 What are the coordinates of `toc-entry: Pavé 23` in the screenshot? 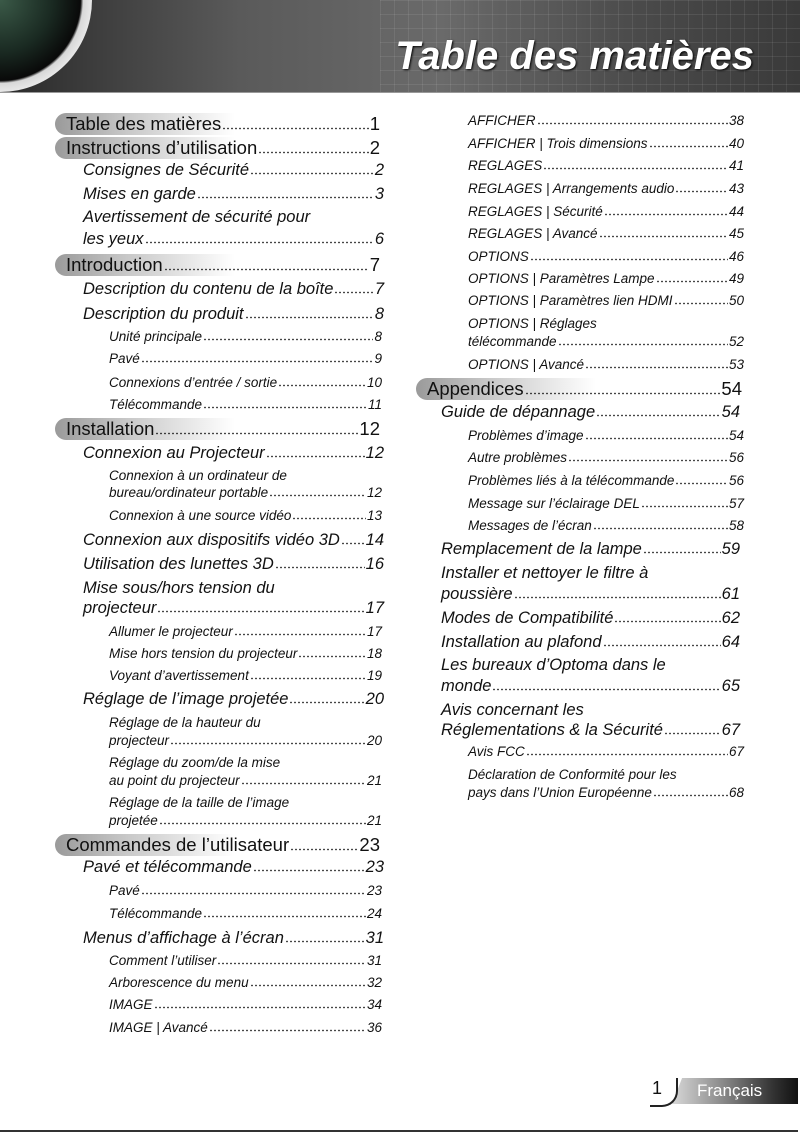 It's located at (245, 890).